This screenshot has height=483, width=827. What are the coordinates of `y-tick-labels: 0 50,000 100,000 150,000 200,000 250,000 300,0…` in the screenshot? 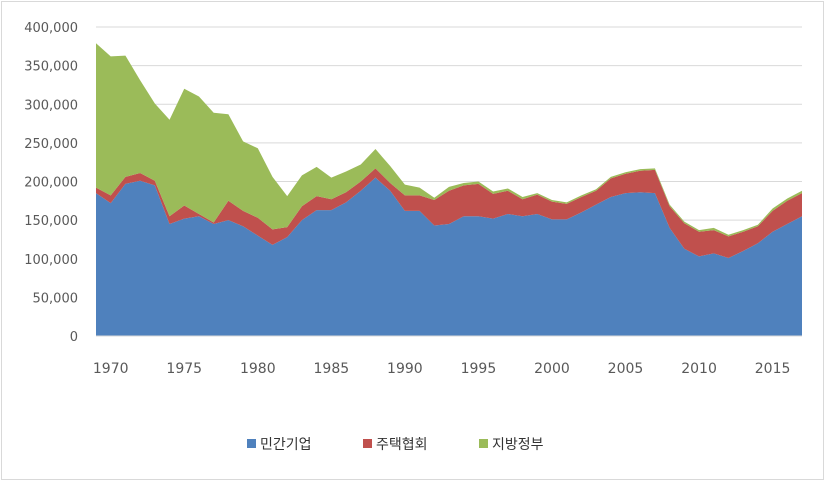 It's located at (51, 183).